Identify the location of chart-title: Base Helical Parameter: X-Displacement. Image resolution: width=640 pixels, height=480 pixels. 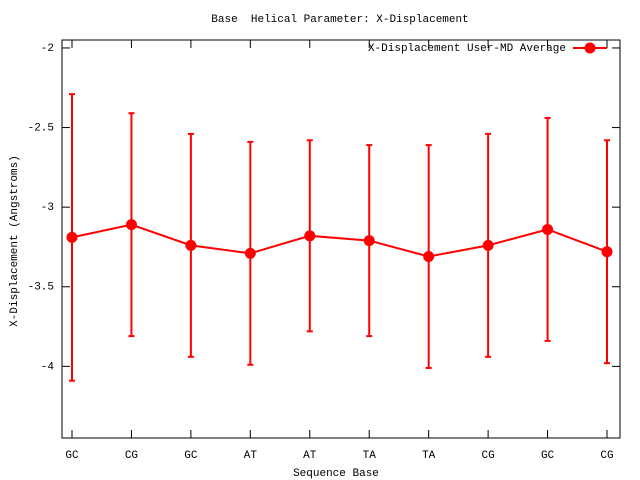
(339, 20).